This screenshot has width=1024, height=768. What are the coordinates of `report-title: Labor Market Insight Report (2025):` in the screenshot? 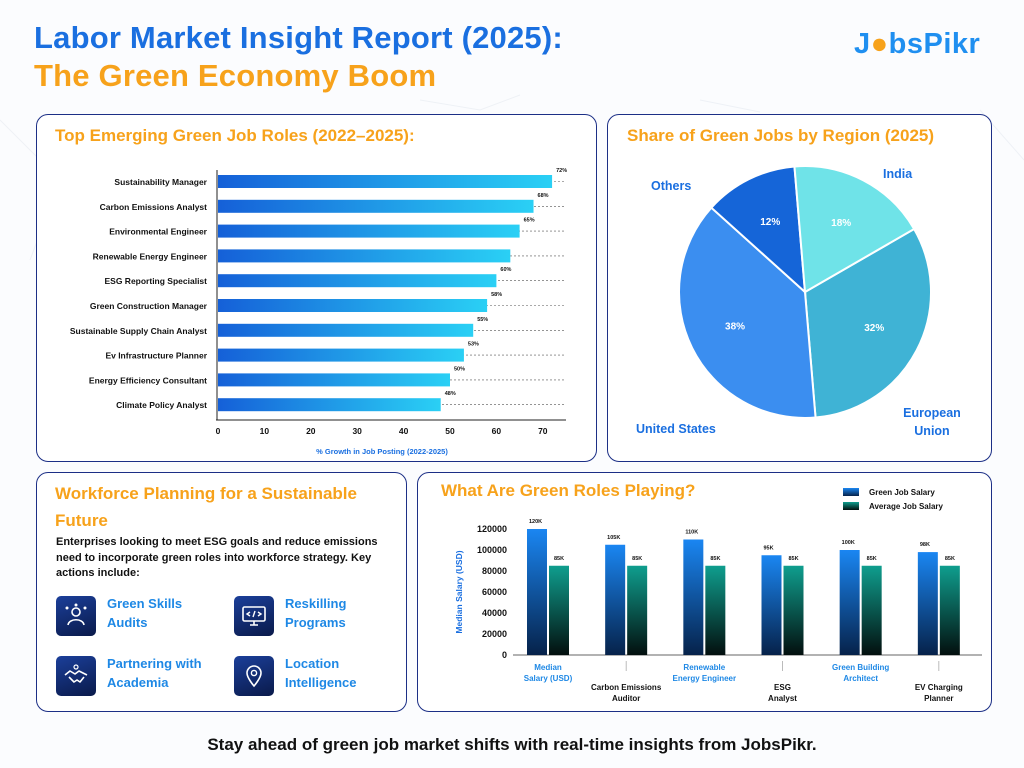 It's located at (298, 37).